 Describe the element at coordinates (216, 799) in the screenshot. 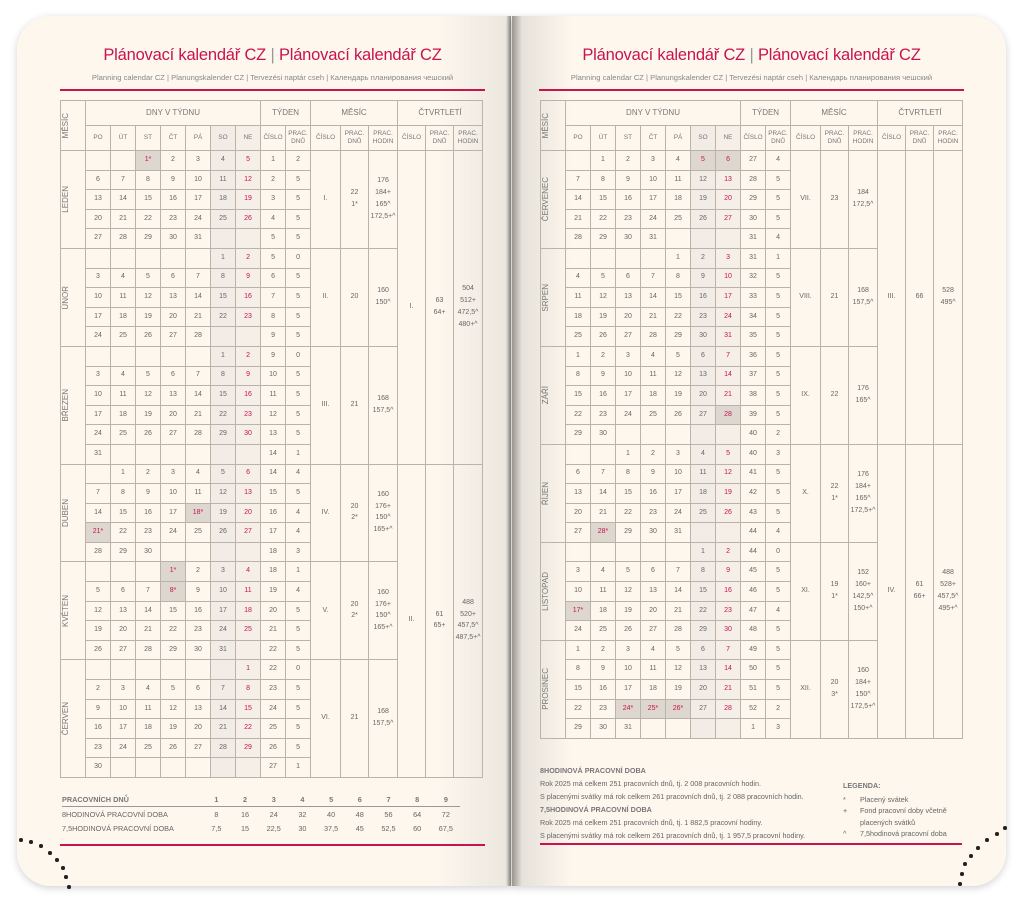

I see `summary-column-header: 1` at that location.